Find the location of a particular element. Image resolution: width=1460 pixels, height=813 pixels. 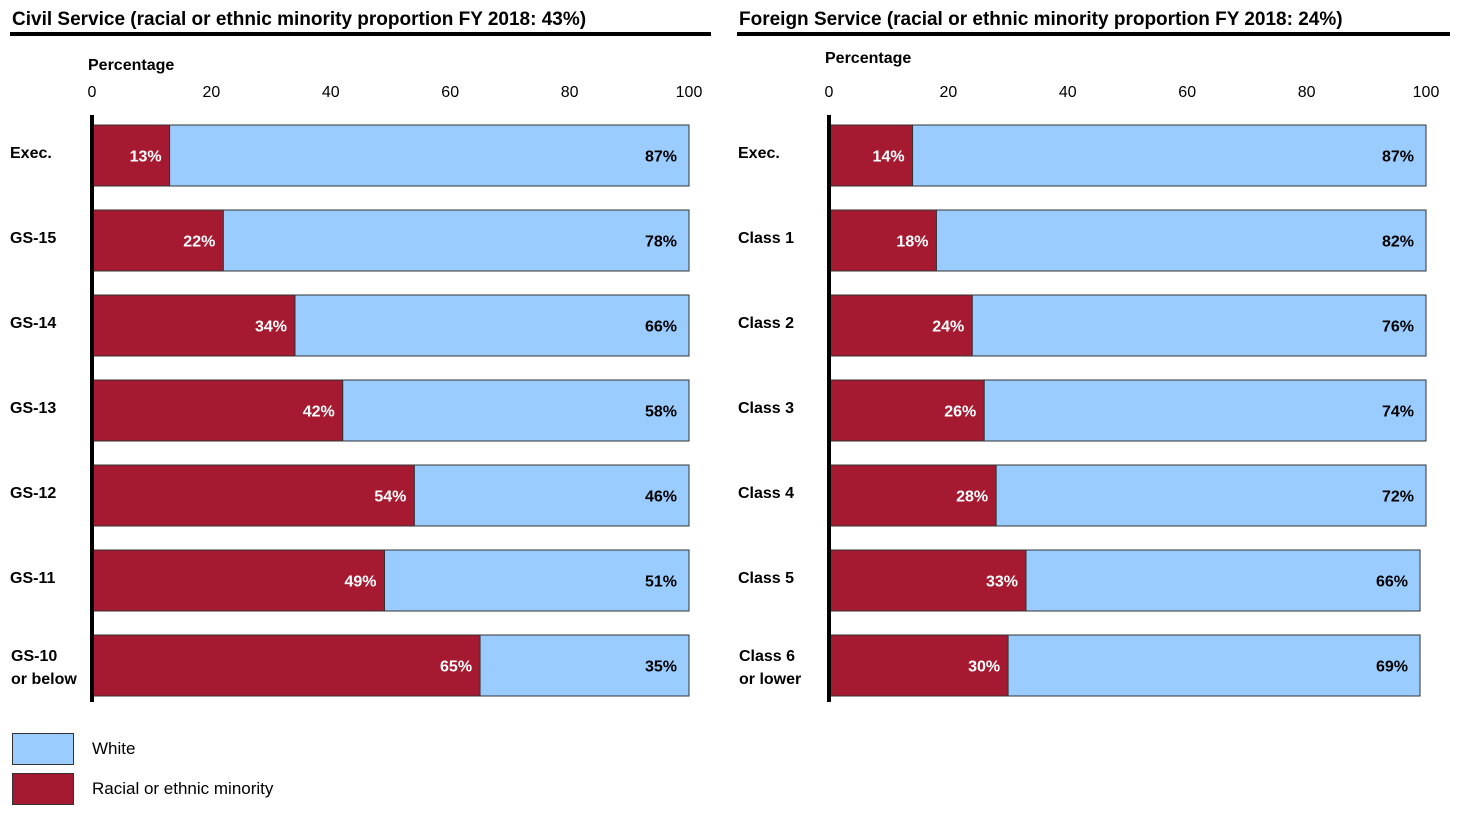

foreign-x-tick-label: 20 is located at coordinates (949, 92).